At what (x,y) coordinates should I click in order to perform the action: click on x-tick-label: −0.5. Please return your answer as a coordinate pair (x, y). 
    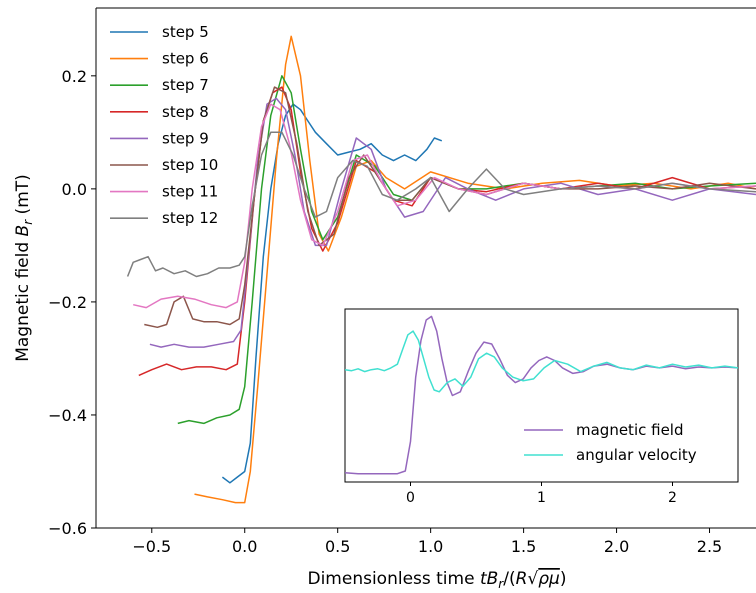
    Looking at the image, I should click on (151, 546).